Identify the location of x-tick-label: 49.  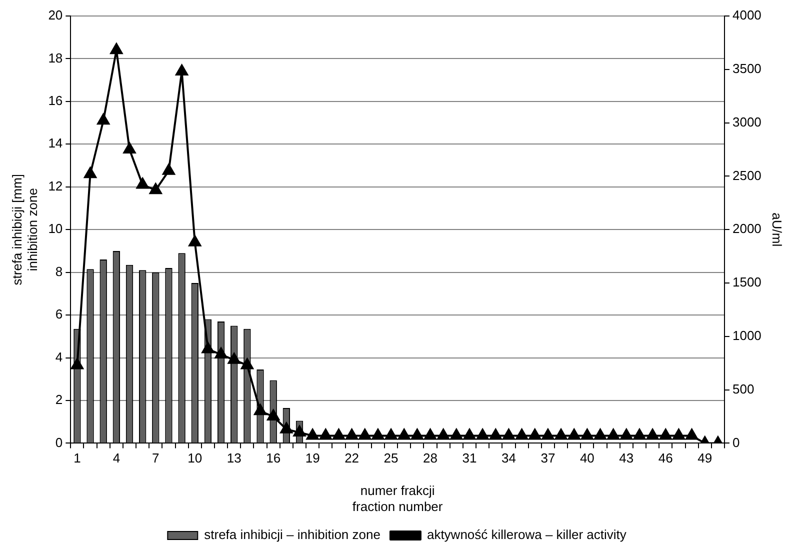
(705, 458).